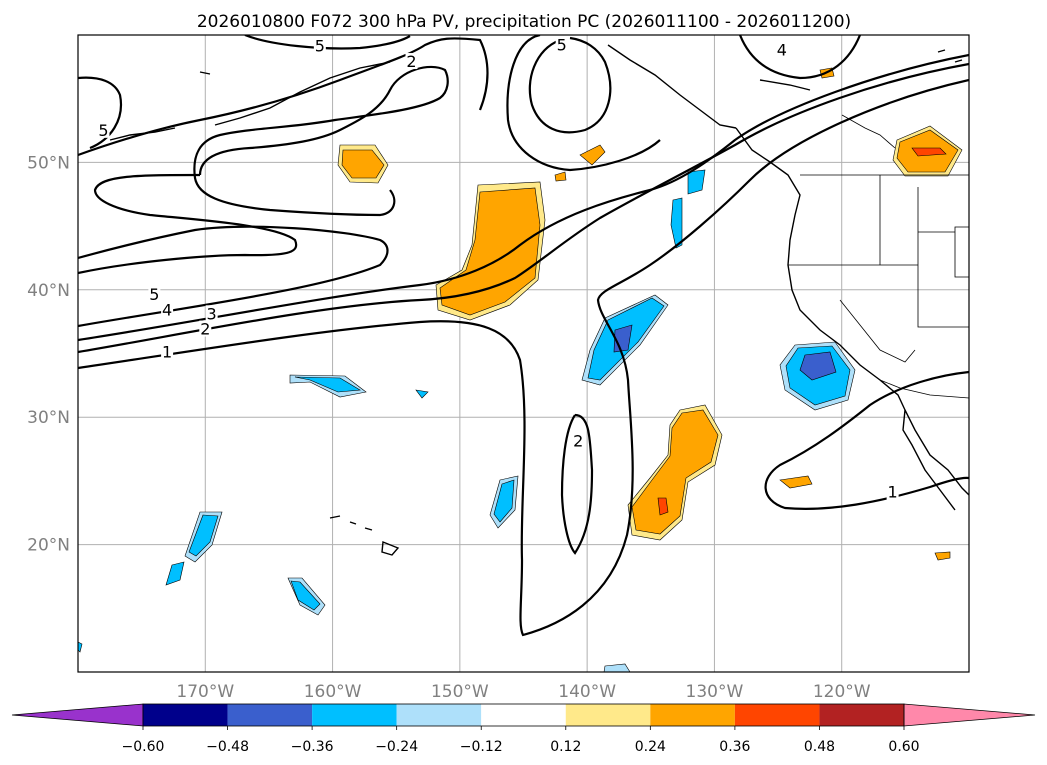 The image size is (1047, 765). What do you see at coordinates (460, 692) in the screenshot?
I see `lon-tick-label: 150°W` at bounding box center [460, 692].